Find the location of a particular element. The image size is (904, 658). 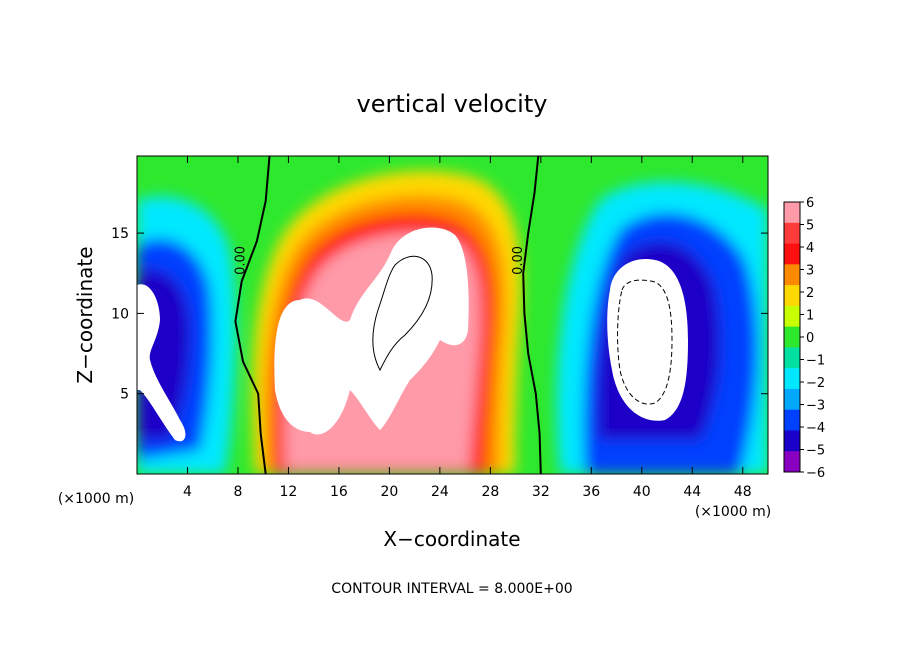

y-tick-label: 10 is located at coordinates (120, 314).